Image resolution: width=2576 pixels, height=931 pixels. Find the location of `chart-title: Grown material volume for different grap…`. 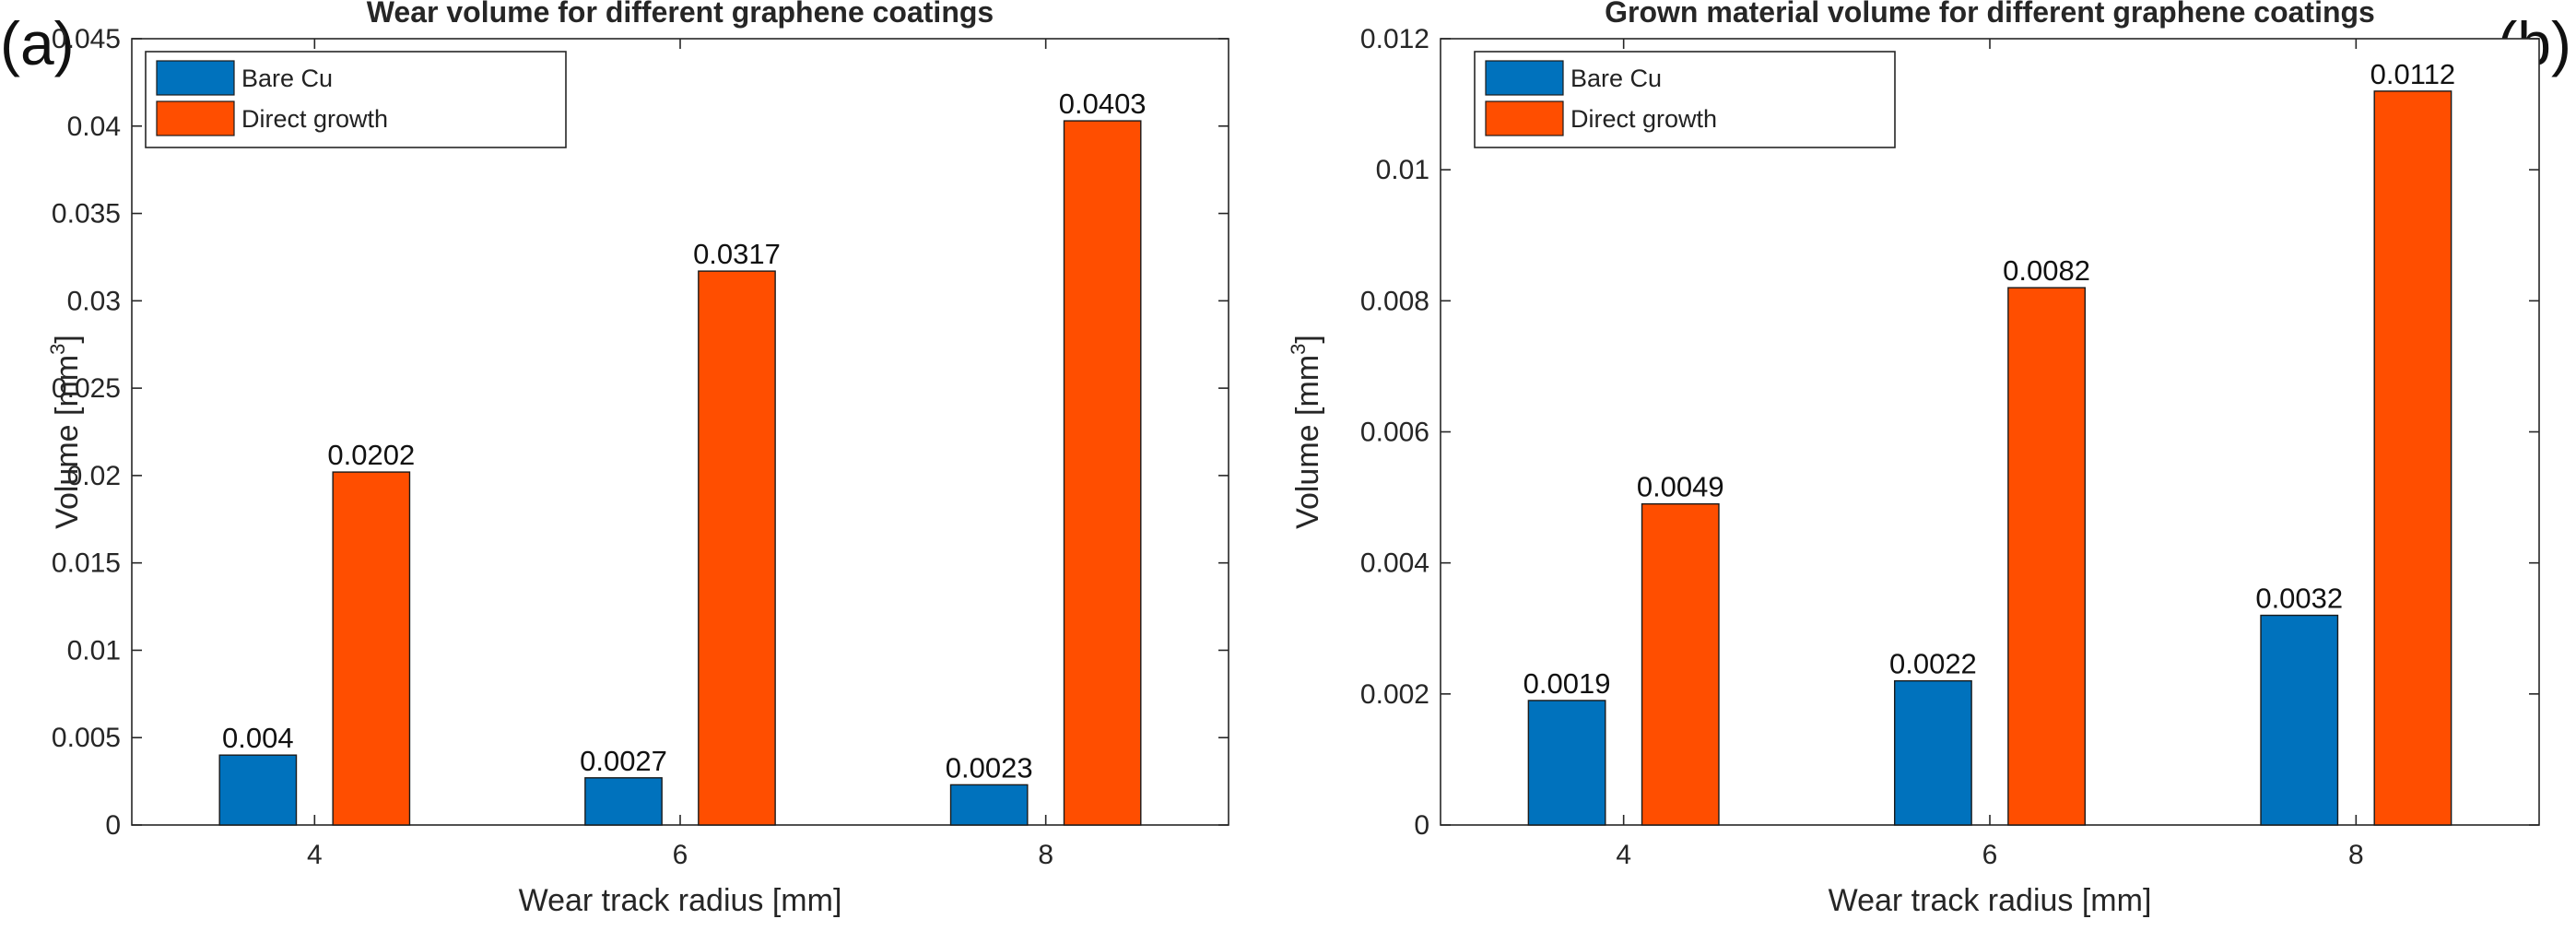

chart-title: Grown material volume for different grap… is located at coordinates (1990, 15).